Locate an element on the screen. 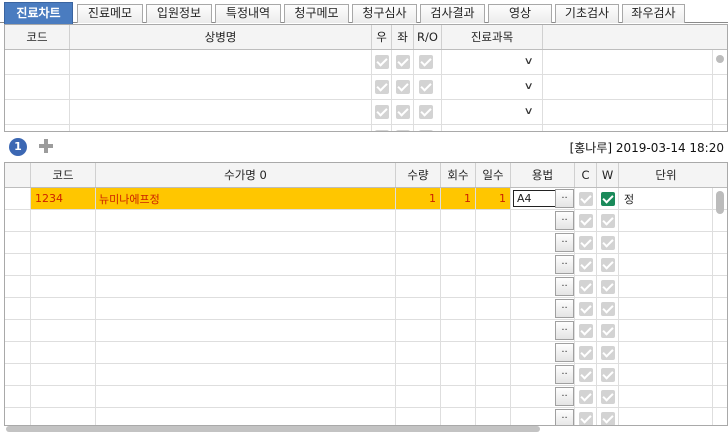 This screenshot has width=728, height=444. left-checkbox is located at coordinates (403, 112).